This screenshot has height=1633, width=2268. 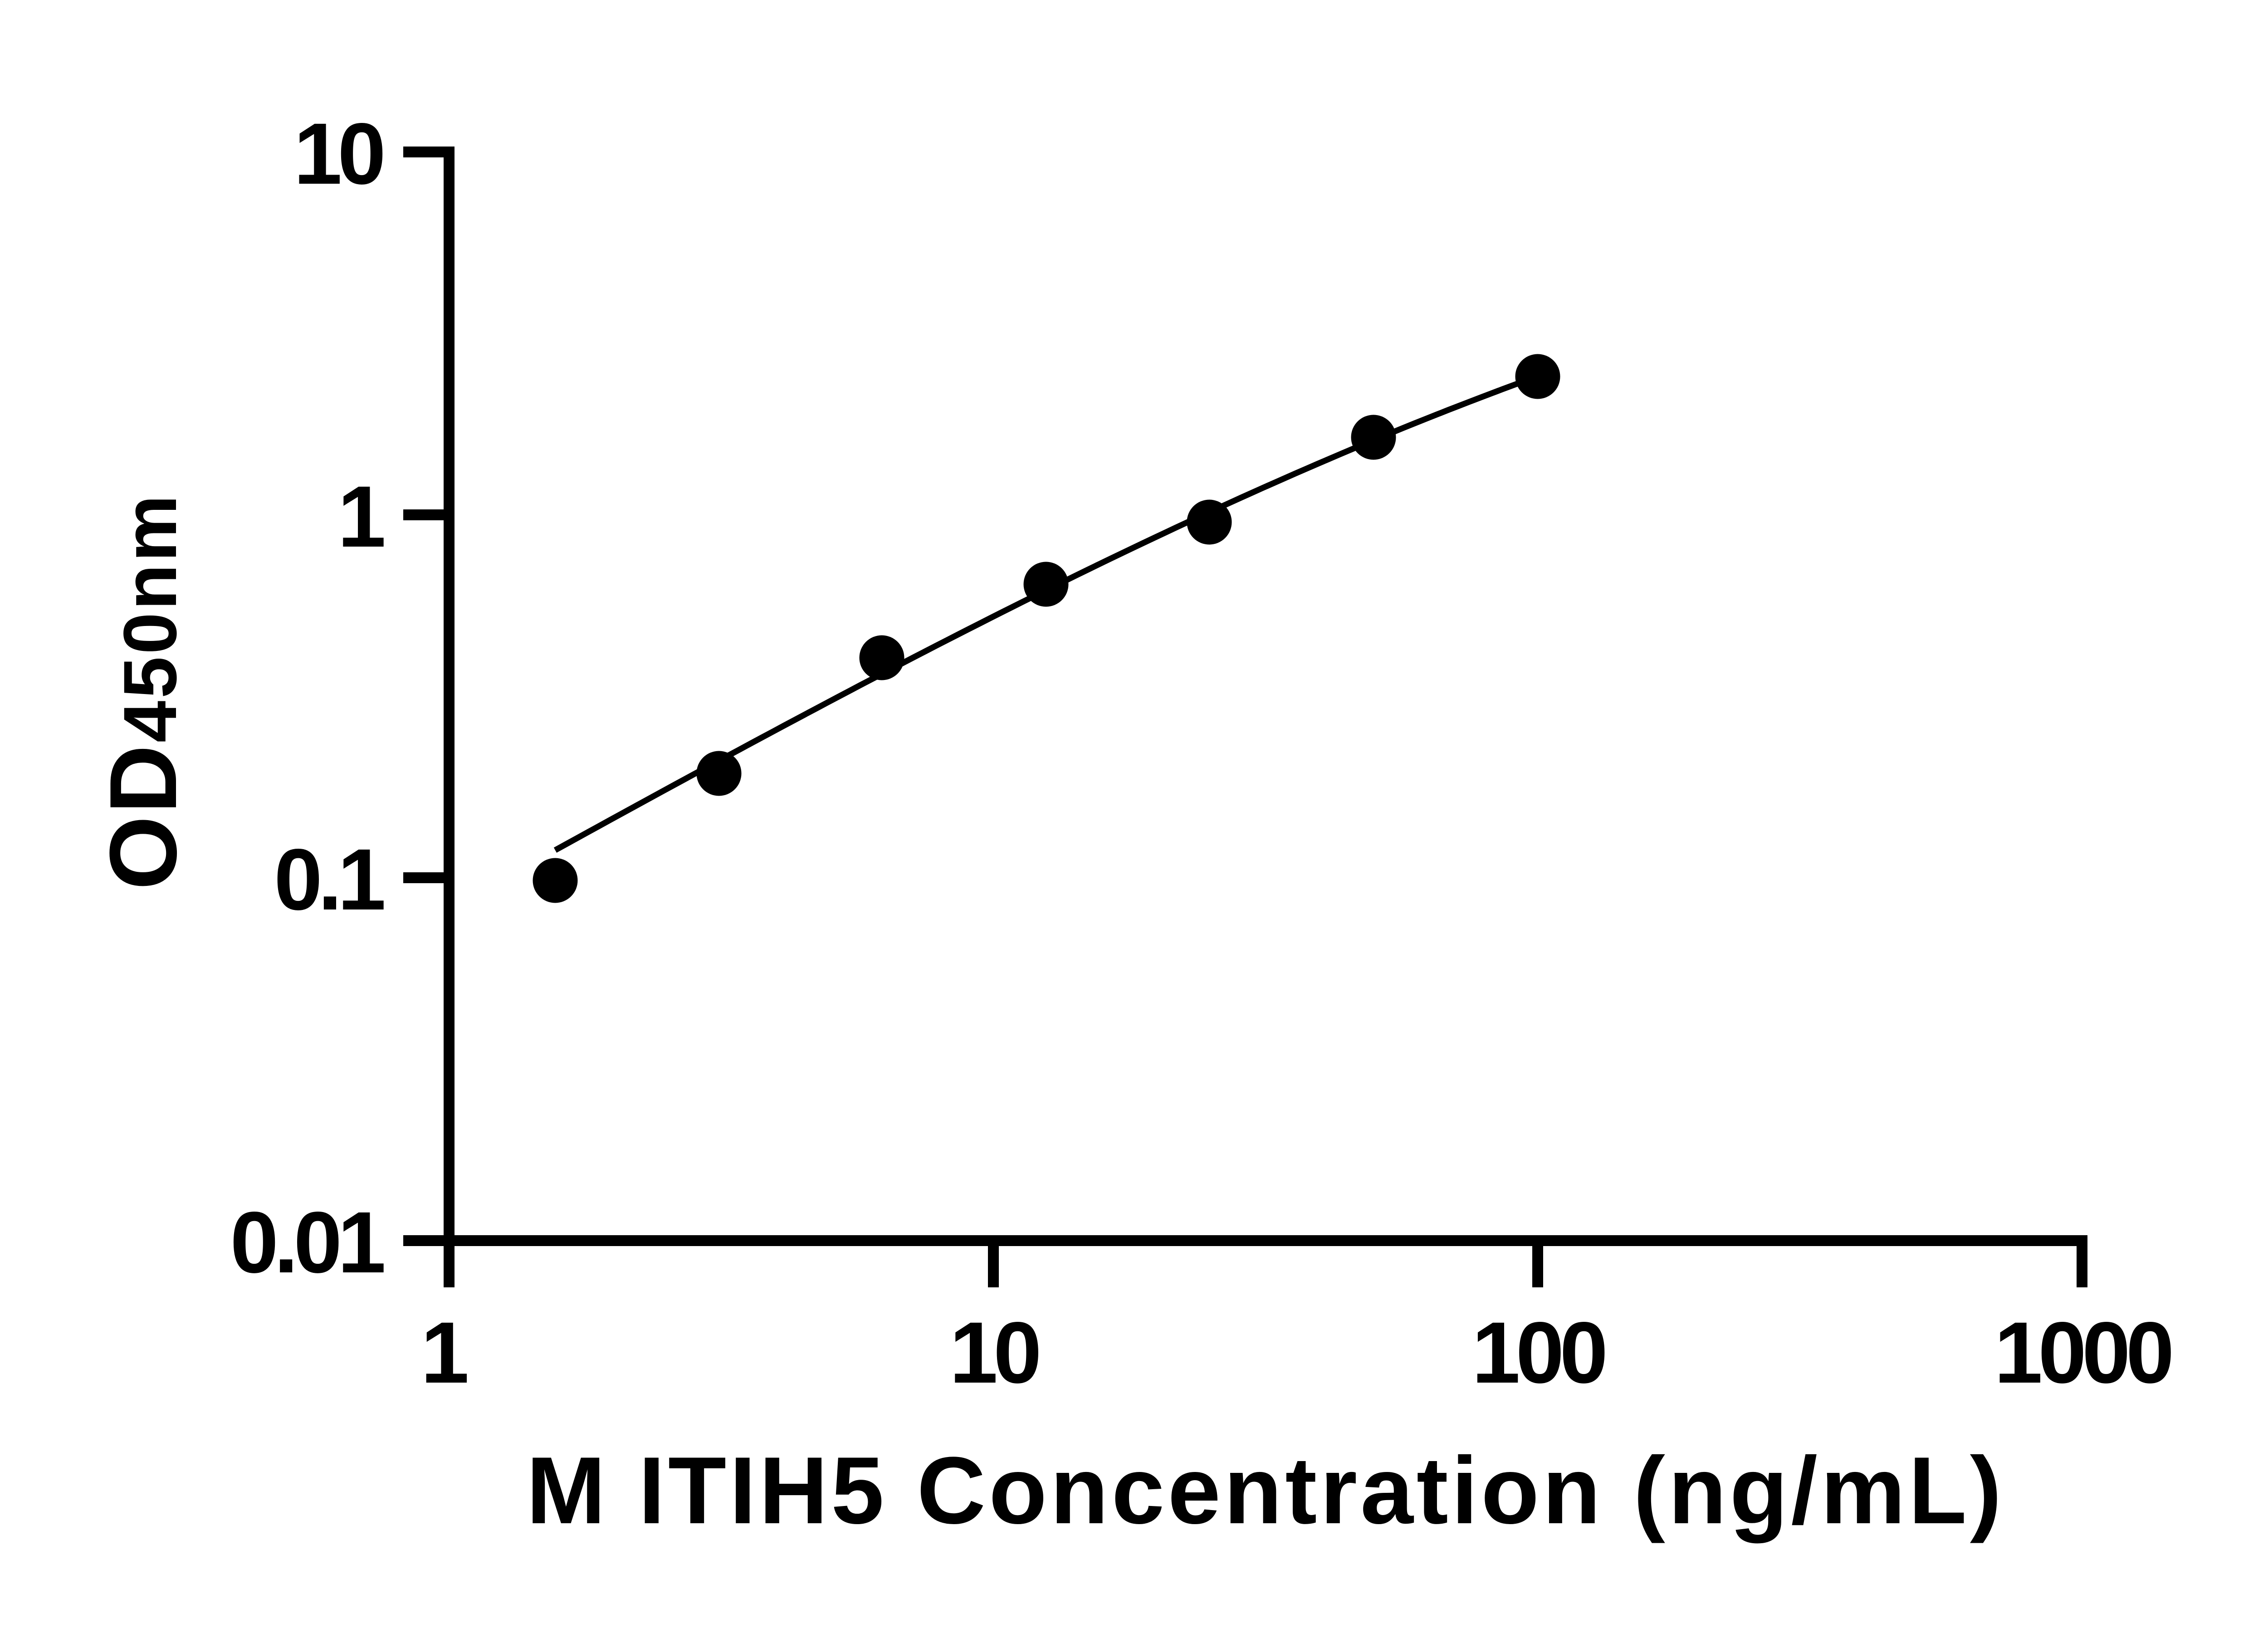 What do you see at coordinates (143, 691) in the screenshot?
I see `svg-text: OD450nm` at bounding box center [143, 691].